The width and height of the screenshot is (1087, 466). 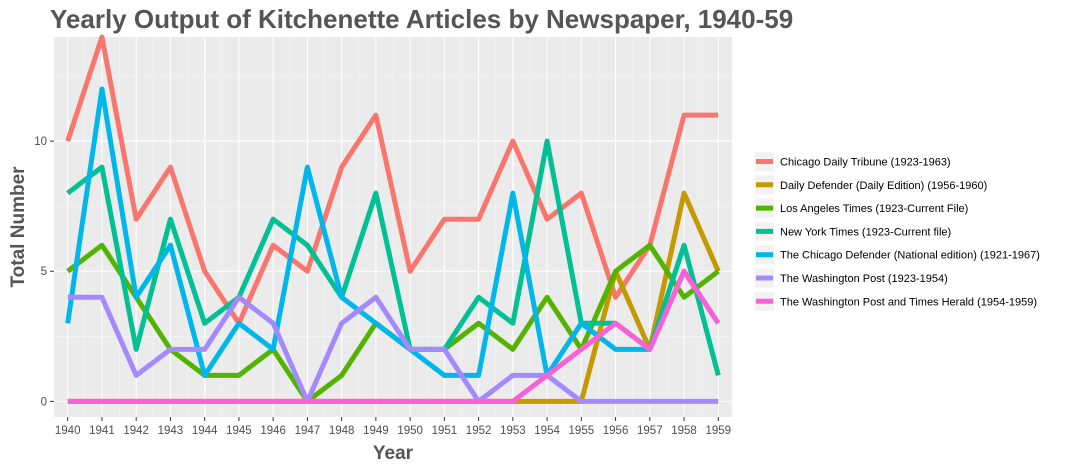 What do you see at coordinates (616, 431) in the screenshot?
I see `x-tick-label: 1956` at bounding box center [616, 431].